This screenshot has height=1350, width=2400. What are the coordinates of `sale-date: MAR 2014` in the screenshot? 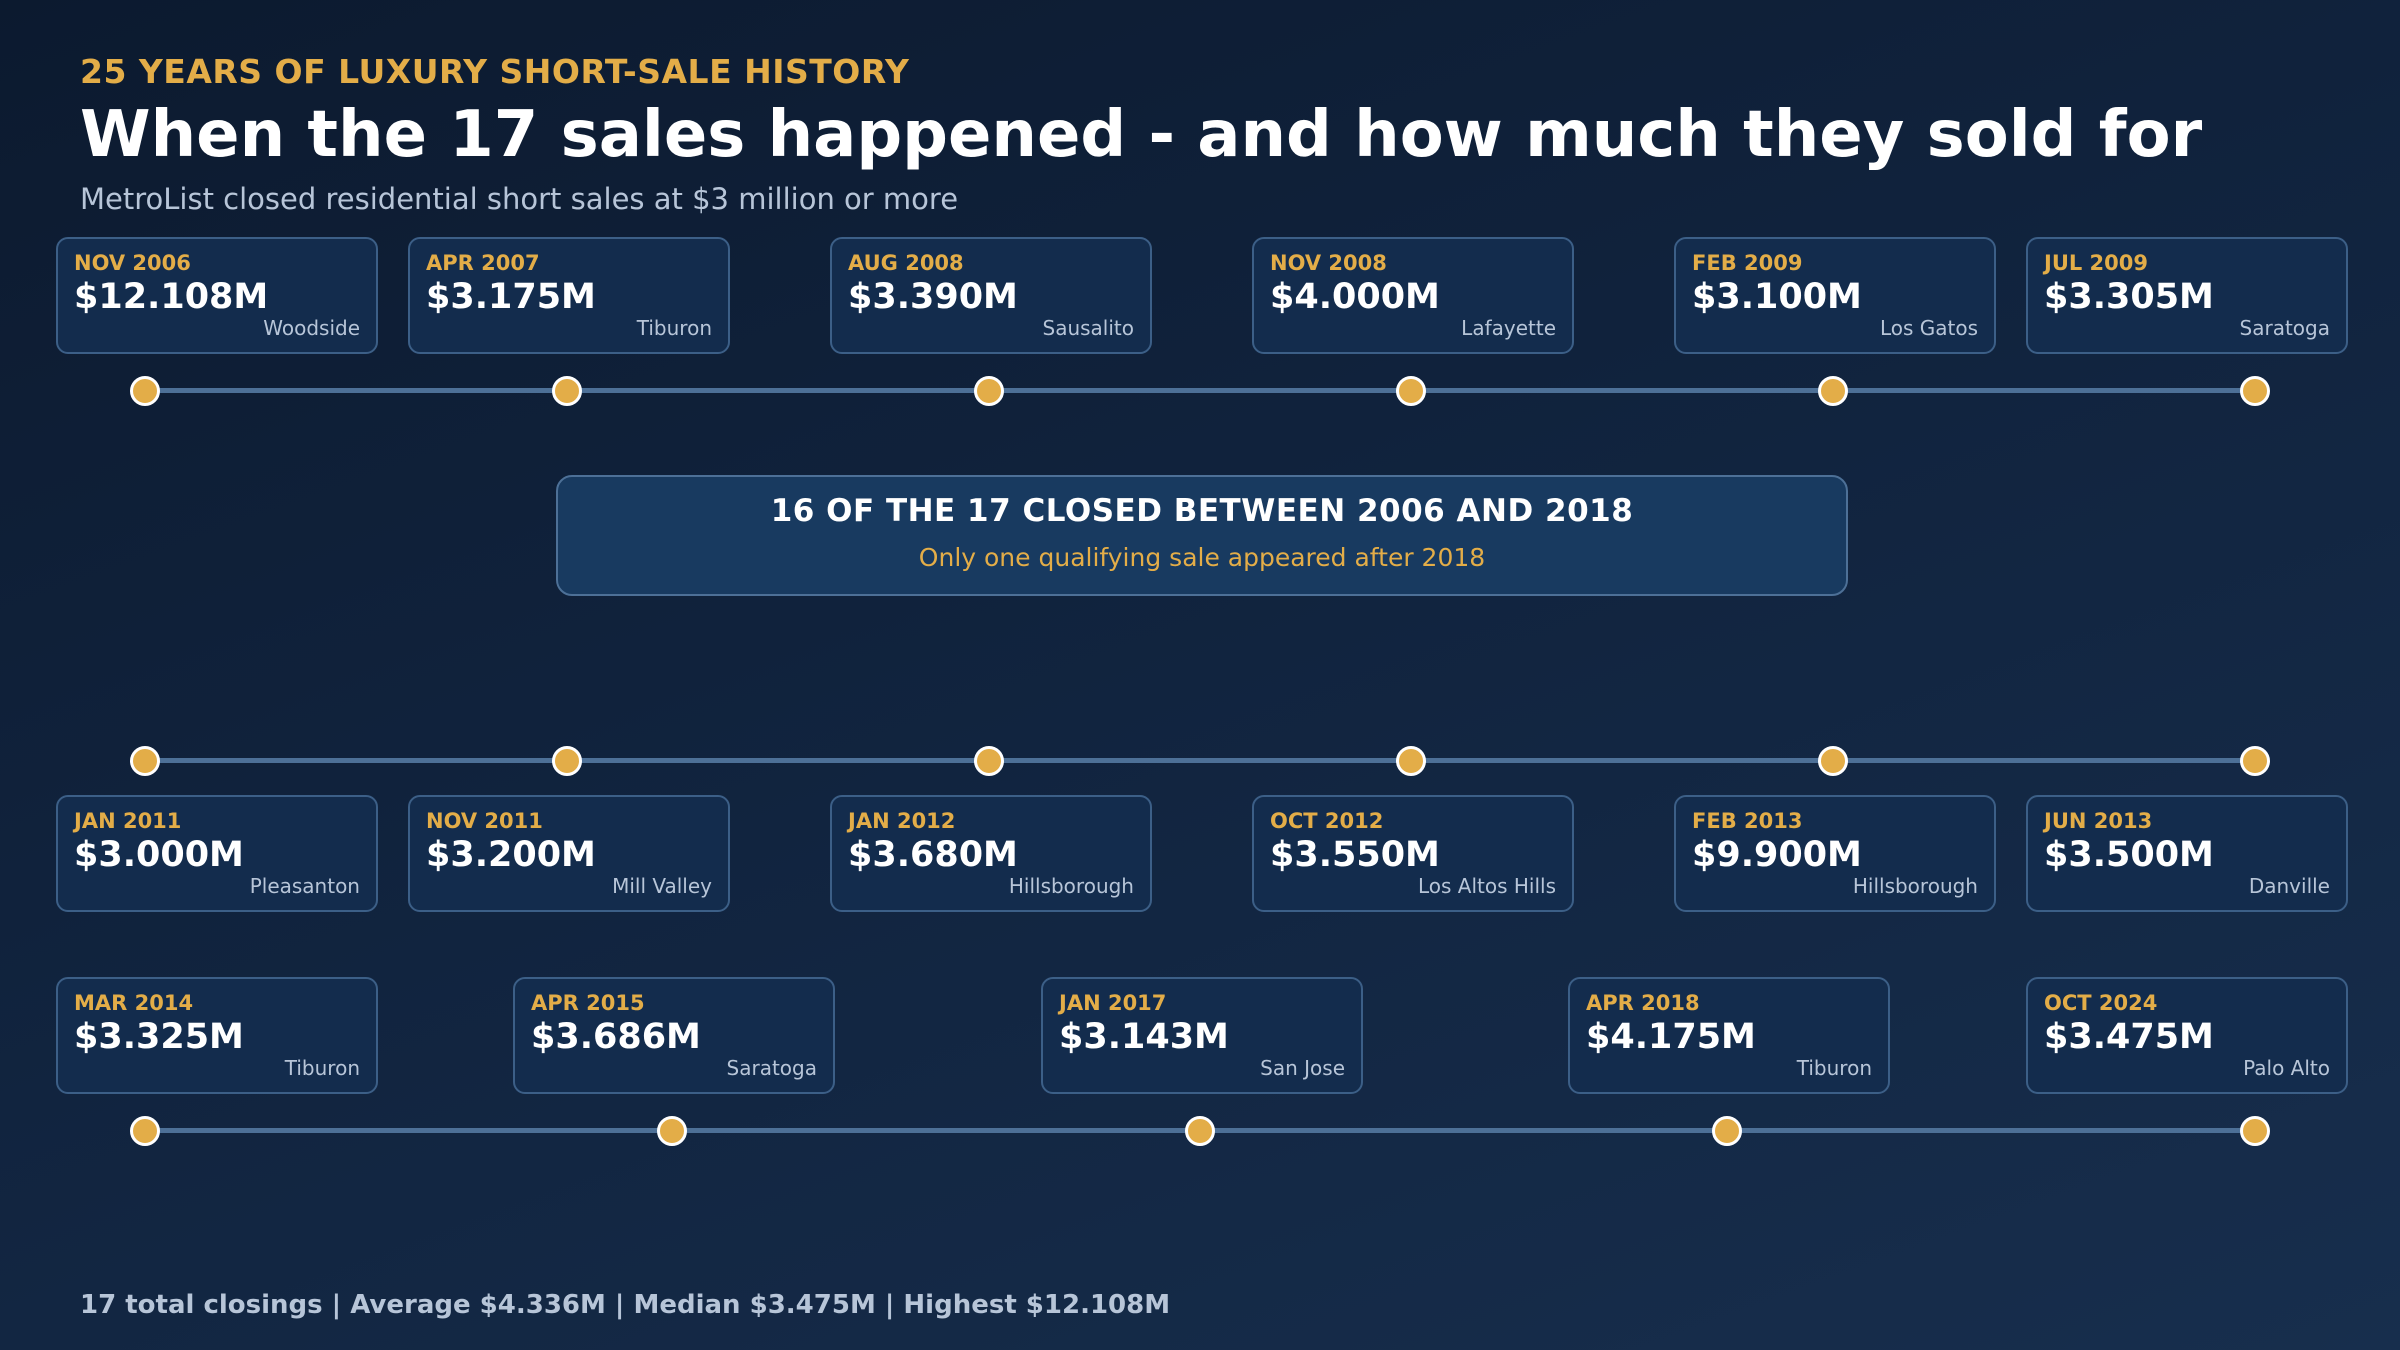 It's located at (134, 1003).